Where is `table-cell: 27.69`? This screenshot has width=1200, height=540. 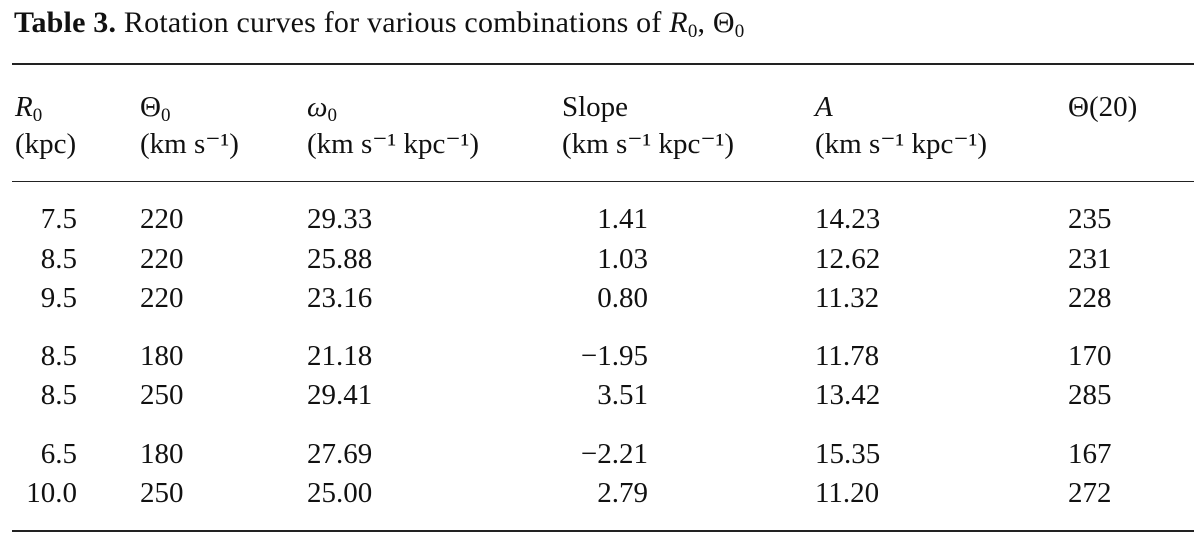 table-cell: 27.69 is located at coordinates (340, 454).